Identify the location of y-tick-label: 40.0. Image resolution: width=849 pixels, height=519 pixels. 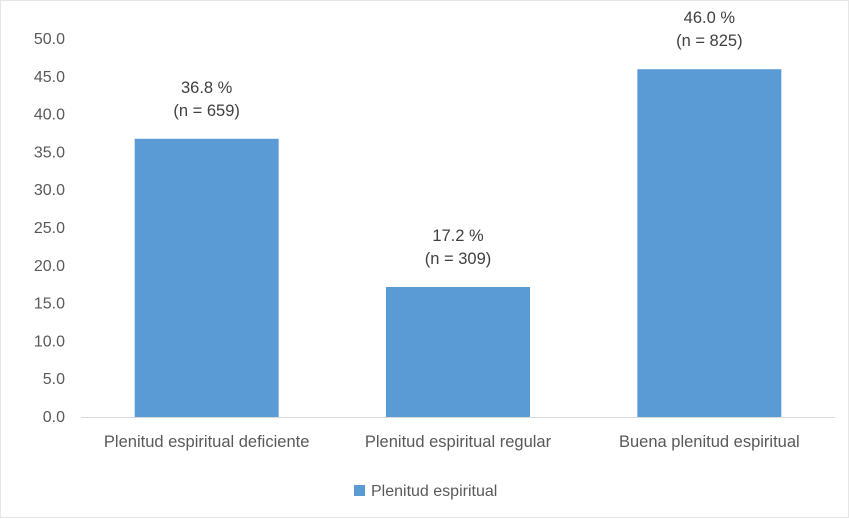
(49, 115).